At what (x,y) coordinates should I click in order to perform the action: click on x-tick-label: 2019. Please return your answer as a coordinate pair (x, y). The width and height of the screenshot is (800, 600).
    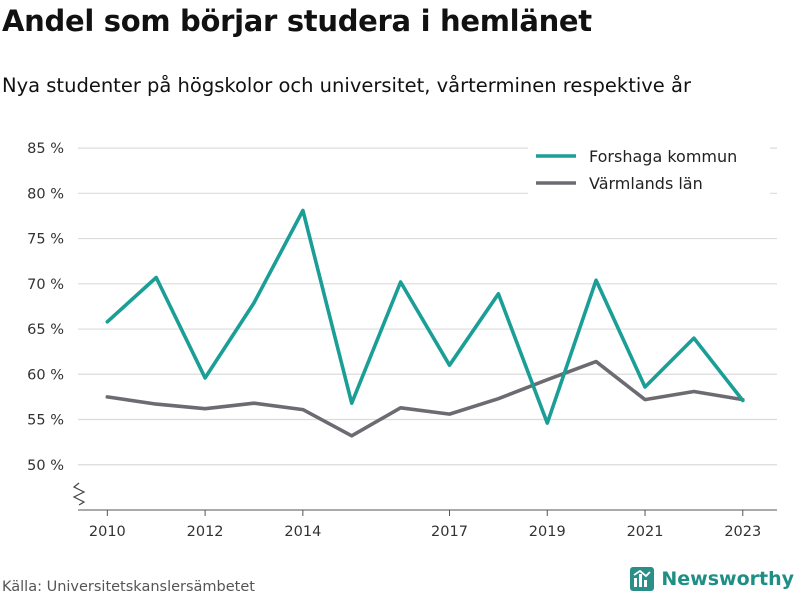
    Looking at the image, I should click on (547, 532).